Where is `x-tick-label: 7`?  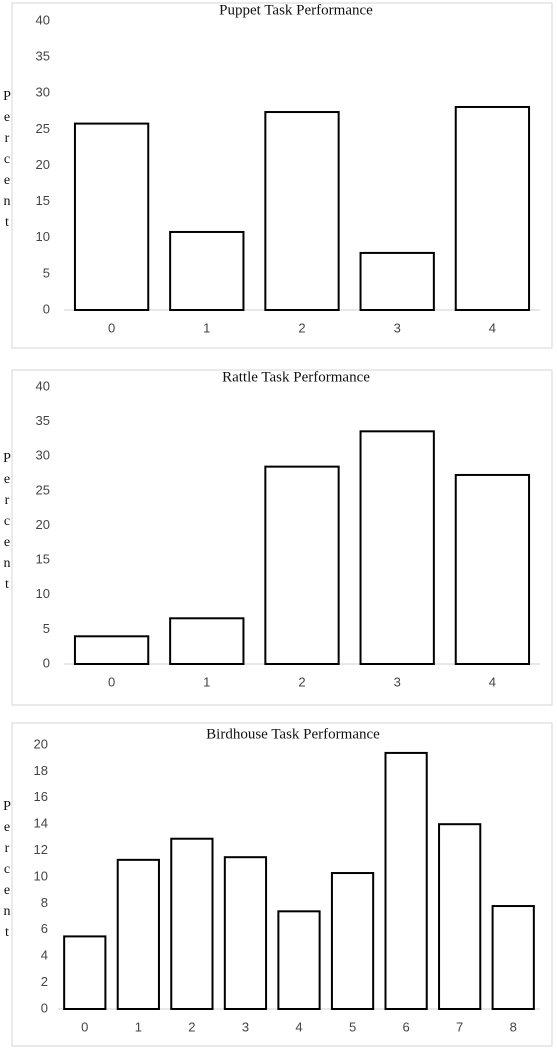 x-tick-label: 7 is located at coordinates (459, 1026).